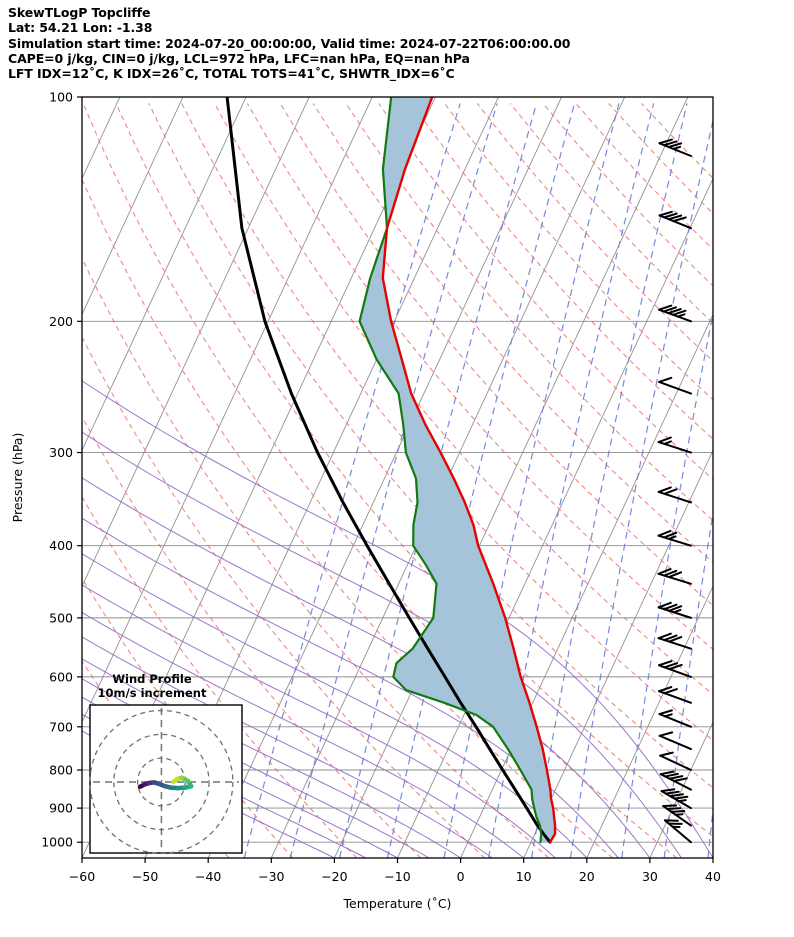 The height and width of the screenshot is (937, 794). Describe the element at coordinates (61, 726) in the screenshot. I see `y-tick-label: 700` at that location.